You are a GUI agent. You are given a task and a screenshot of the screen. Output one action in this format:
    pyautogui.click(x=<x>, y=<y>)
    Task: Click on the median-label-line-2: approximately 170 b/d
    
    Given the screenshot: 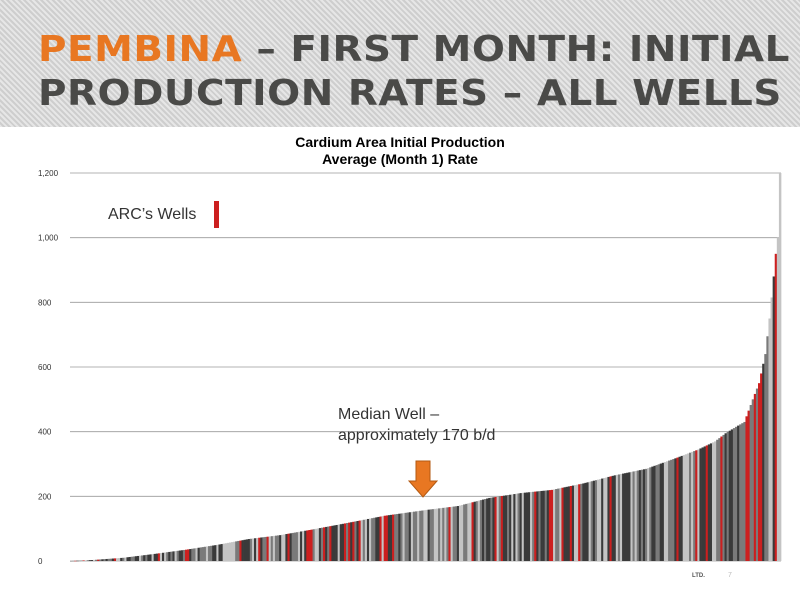 What is the action you would take?
    pyautogui.click(x=417, y=435)
    